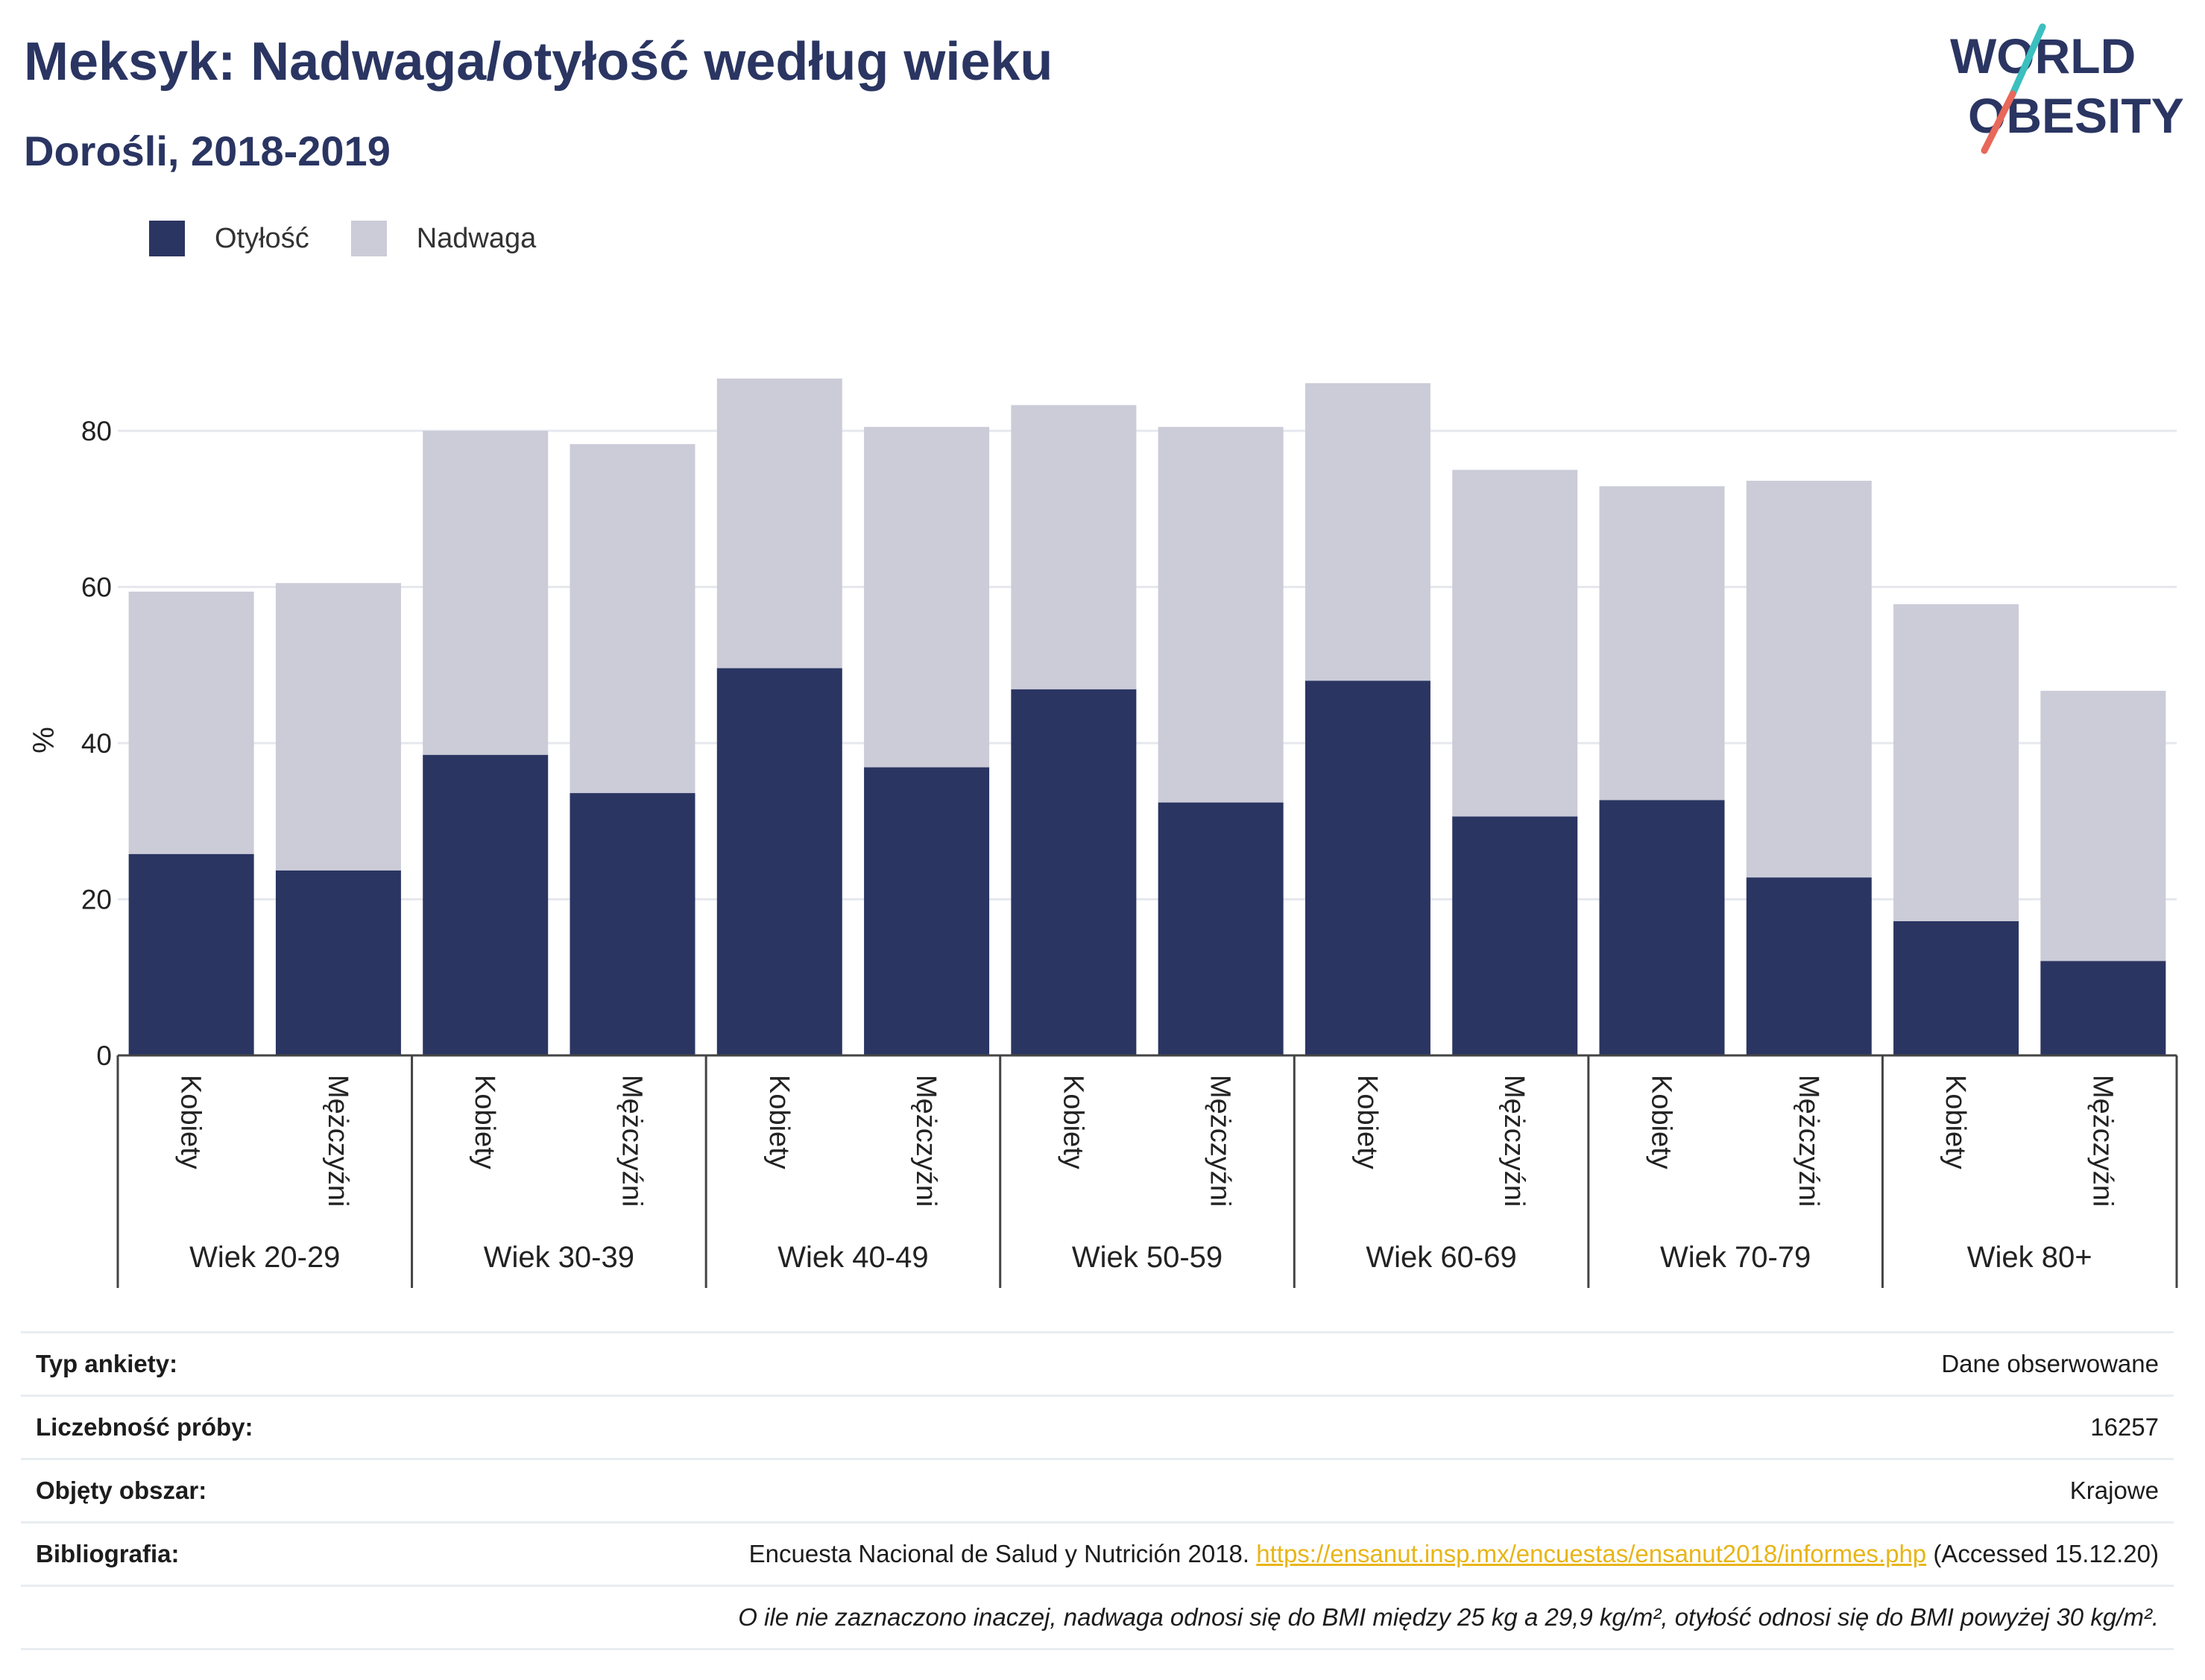 The height and width of the screenshot is (1680, 2205). Describe the element at coordinates (1306, 1363) in the screenshot. I see `survey-type-value: Dane obserwowane` at that location.